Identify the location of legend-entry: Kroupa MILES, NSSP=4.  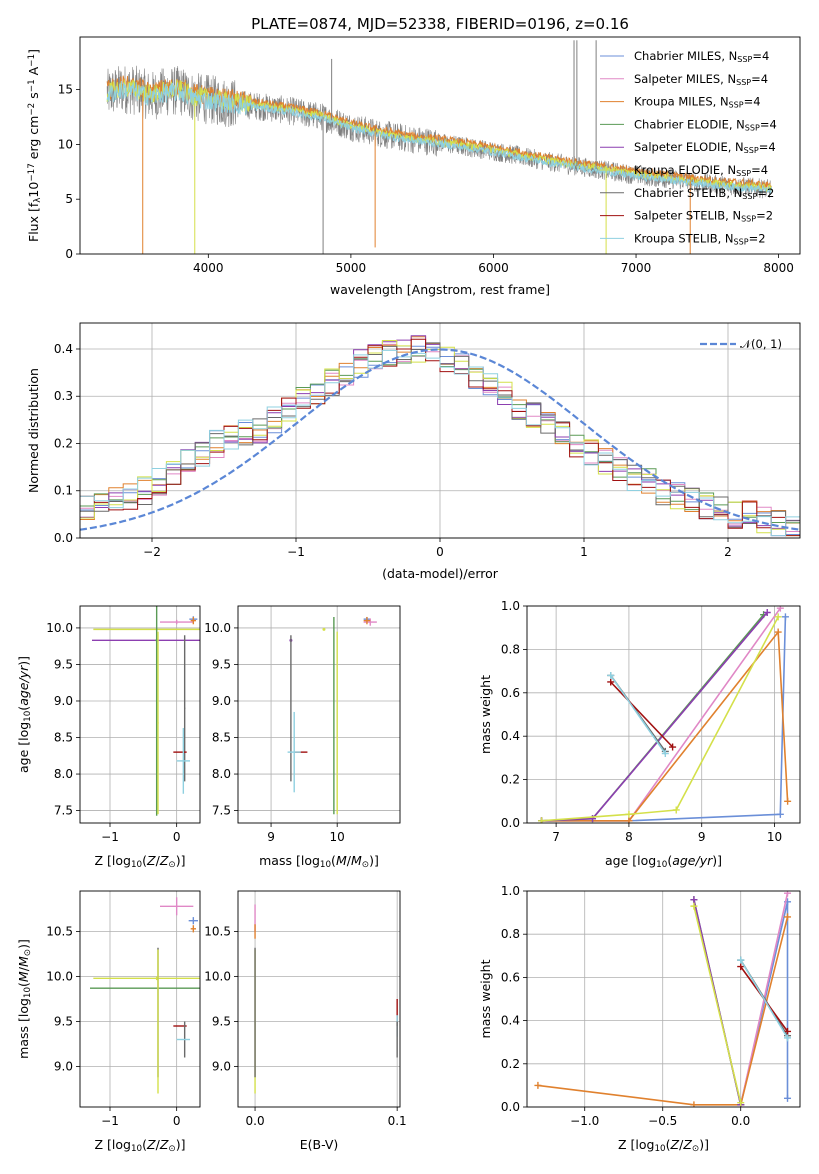
(697, 102).